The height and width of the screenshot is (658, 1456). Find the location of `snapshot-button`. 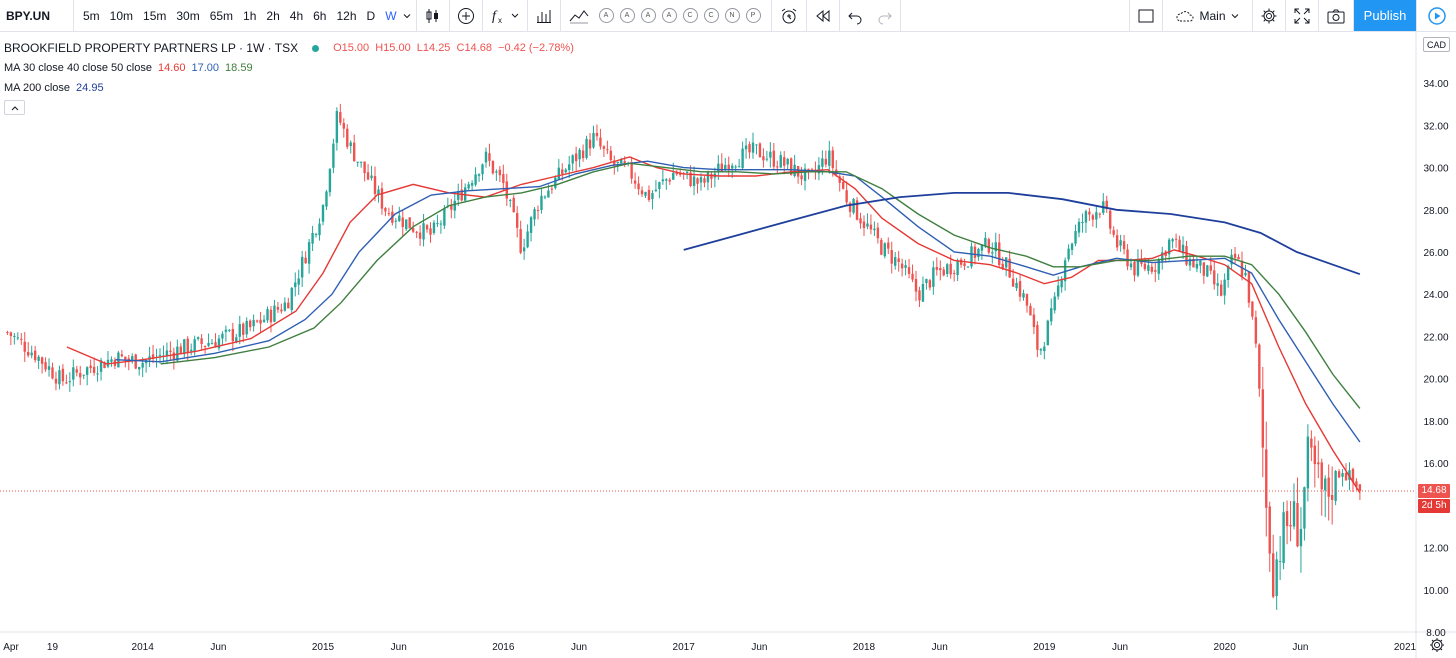

snapshot-button is located at coordinates (1336, 16).